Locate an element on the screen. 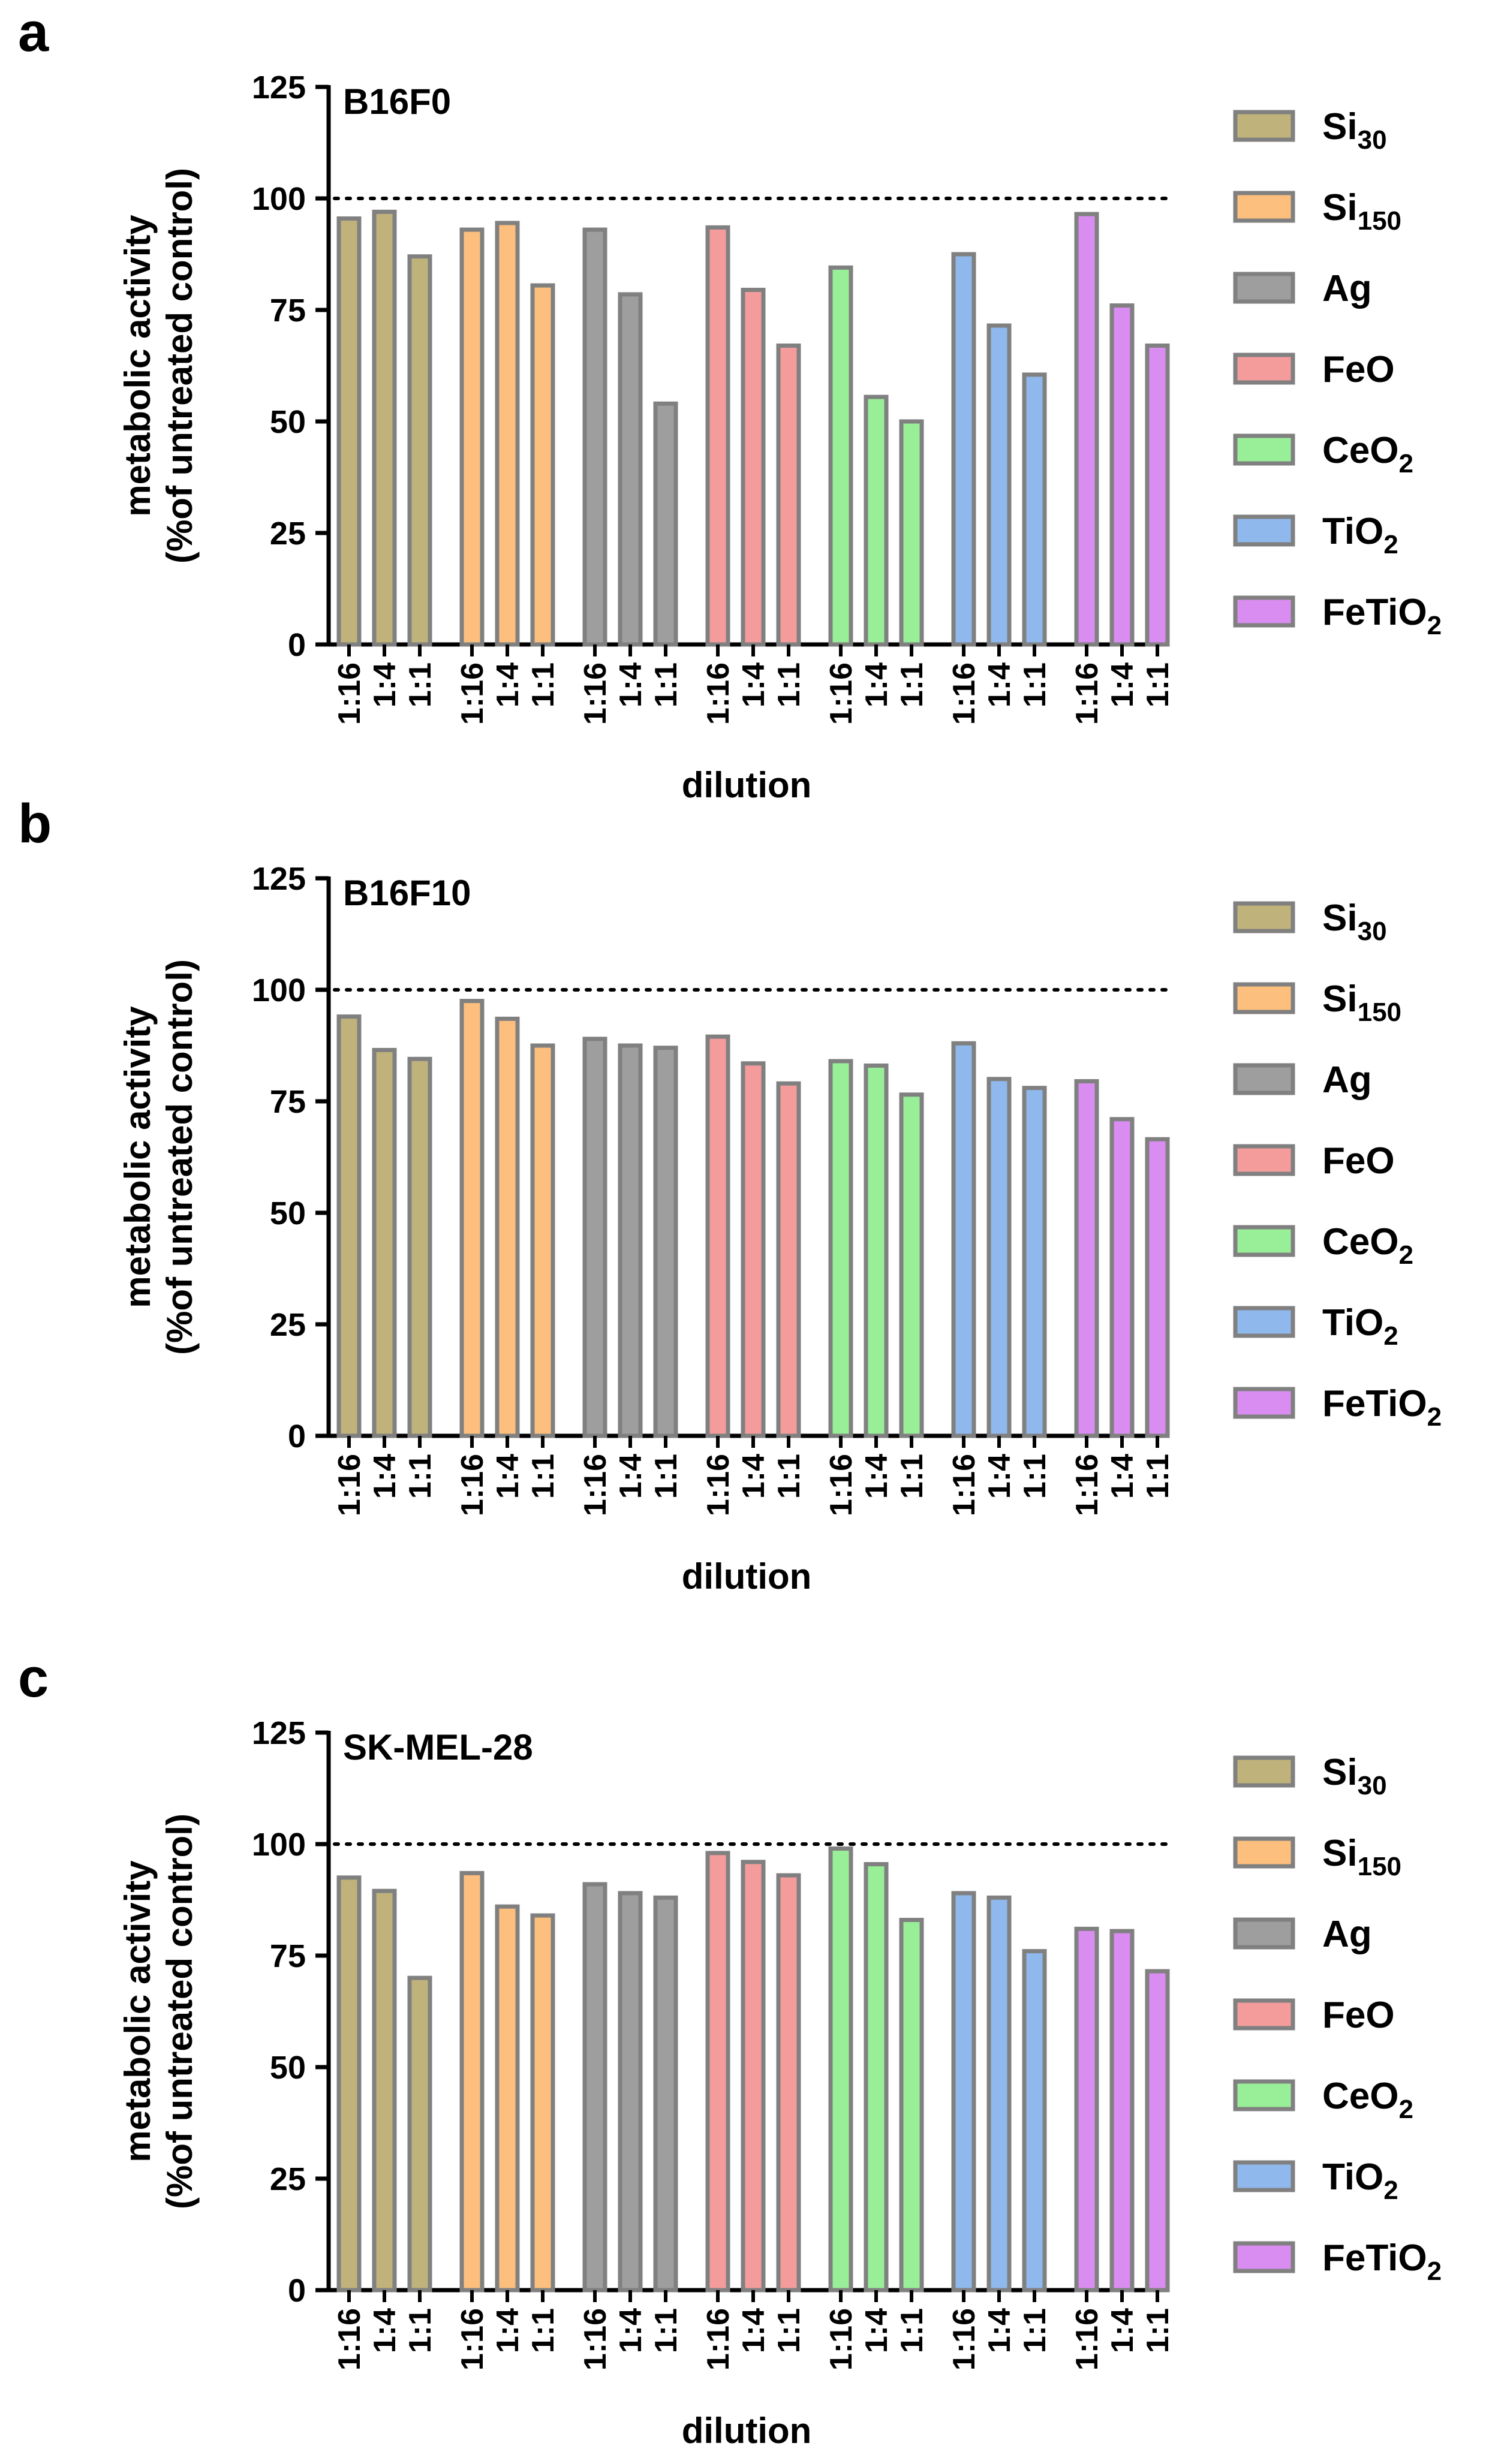 This screenshot has width=1486, height=2464. legend-label: CeO2 is located at coordinates (1368, 454).